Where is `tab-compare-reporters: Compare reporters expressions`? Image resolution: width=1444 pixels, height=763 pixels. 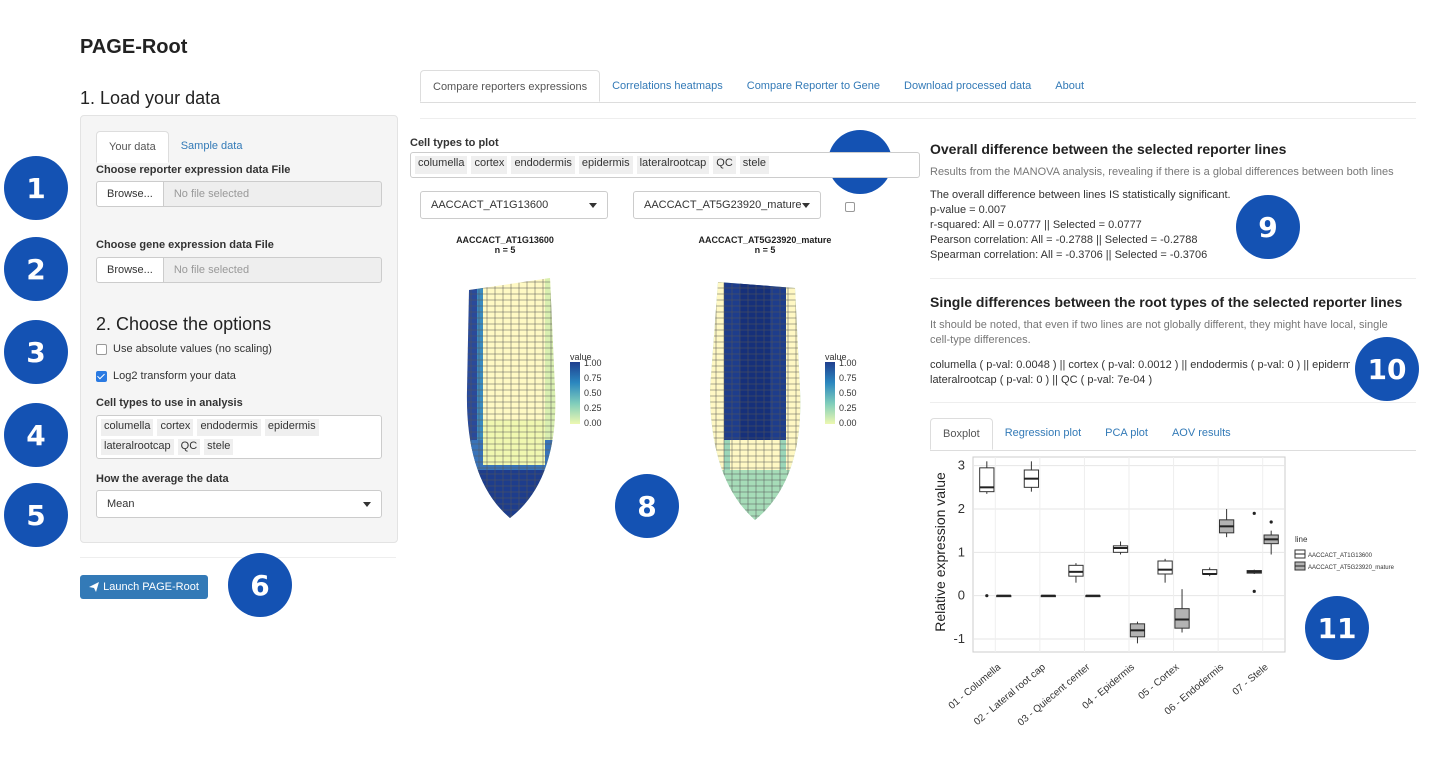
tab-compare-reporters: Compare reporters expressions is located at coordinates (510, 86).